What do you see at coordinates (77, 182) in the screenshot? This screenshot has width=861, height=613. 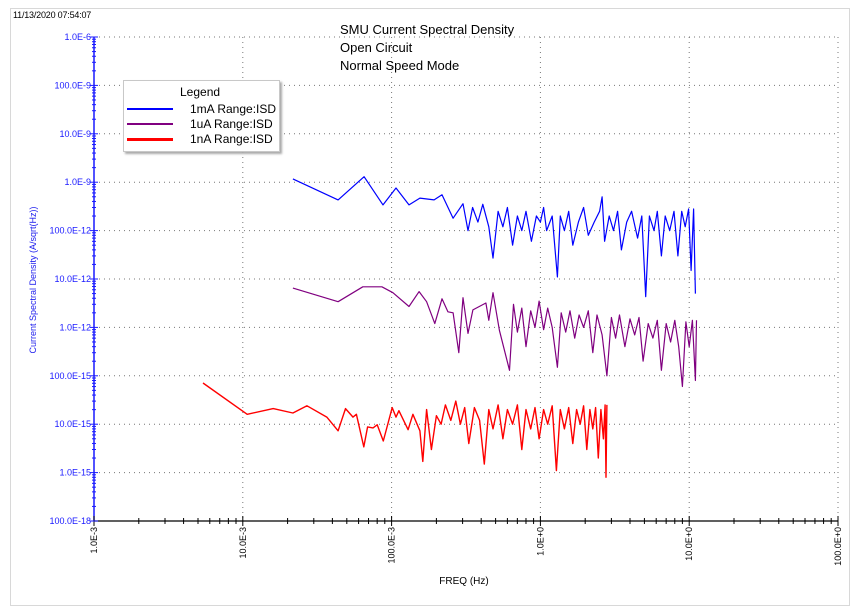 I see `y-tick-label: 1.0E-9` at bounding box center [77, 182].